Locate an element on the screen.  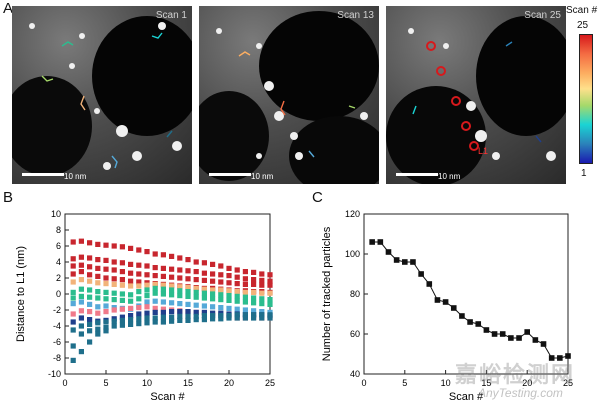
colorbar-title: Scan # is located at coordinates (582, 10).